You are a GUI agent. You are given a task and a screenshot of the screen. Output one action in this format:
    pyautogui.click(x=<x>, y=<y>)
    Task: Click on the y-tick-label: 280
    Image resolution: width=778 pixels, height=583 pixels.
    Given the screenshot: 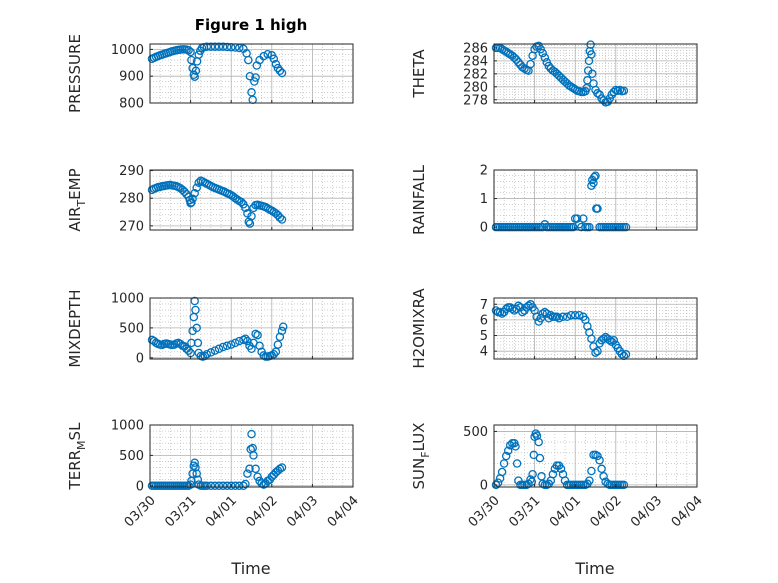 What is the action you would take?
    pyautogui.click(x=475, y=87)
    